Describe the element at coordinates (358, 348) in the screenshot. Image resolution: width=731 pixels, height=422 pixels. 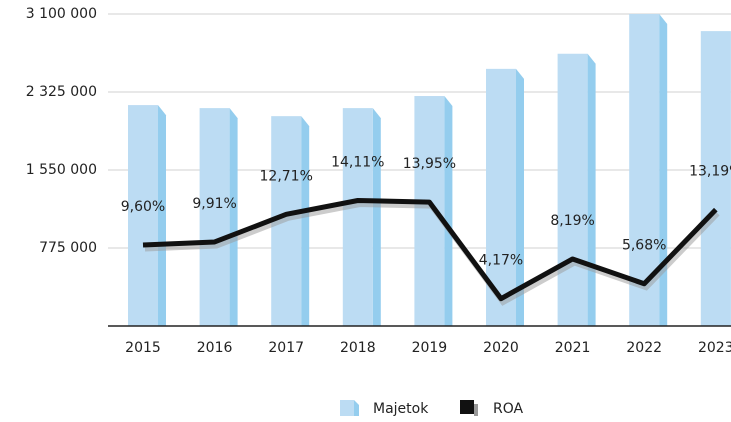
I see `x-tick-label: 2018` at that location.